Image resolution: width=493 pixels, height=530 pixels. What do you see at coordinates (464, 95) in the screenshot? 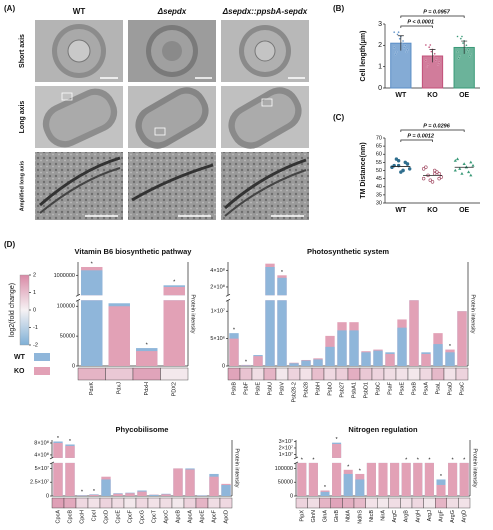
I see `x-tick-label: OE` at bounding box center [464, 95].